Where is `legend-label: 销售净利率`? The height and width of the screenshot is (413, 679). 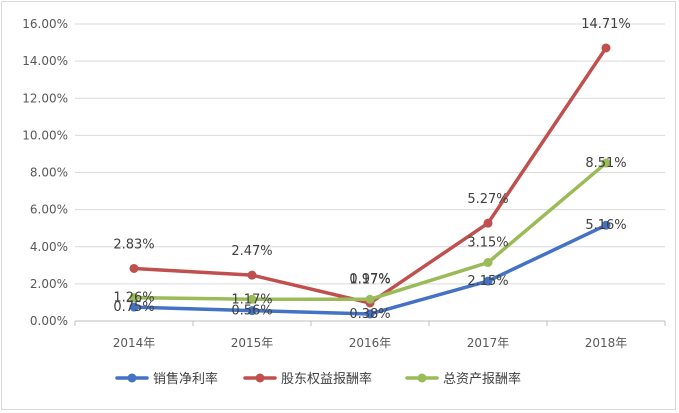
legend-label: 销售净利率 is located at coordinates (185, 379).